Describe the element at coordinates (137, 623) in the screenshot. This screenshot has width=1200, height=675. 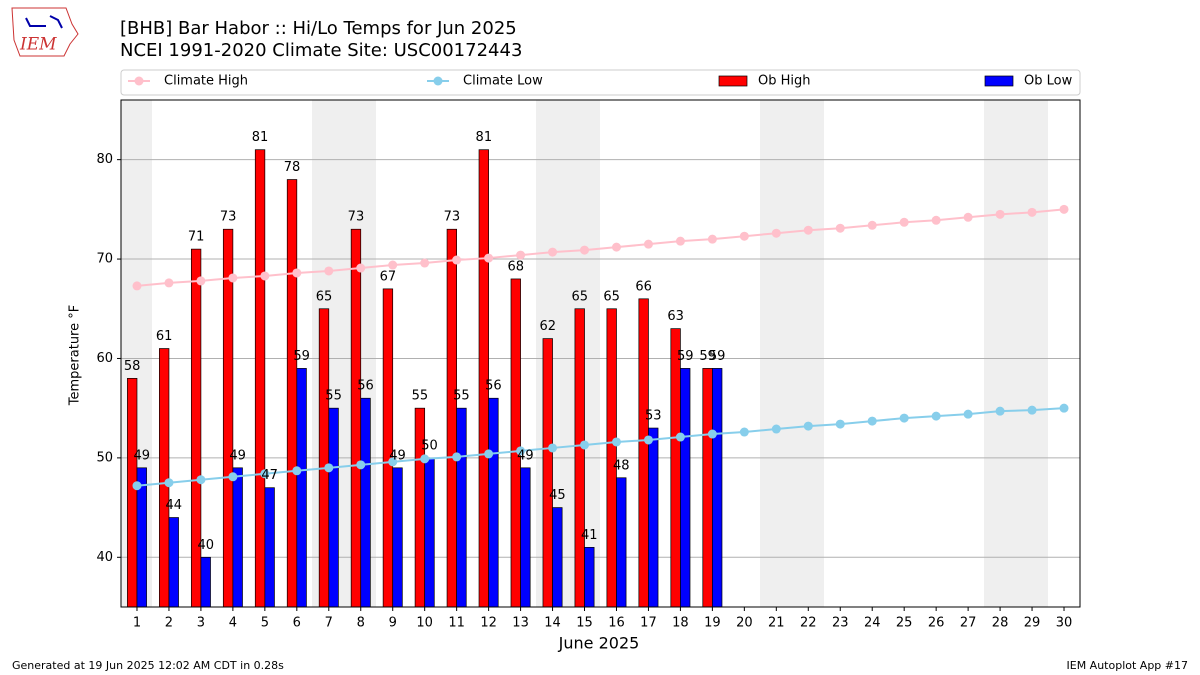
I see `x-tick-label: 1` at that location.